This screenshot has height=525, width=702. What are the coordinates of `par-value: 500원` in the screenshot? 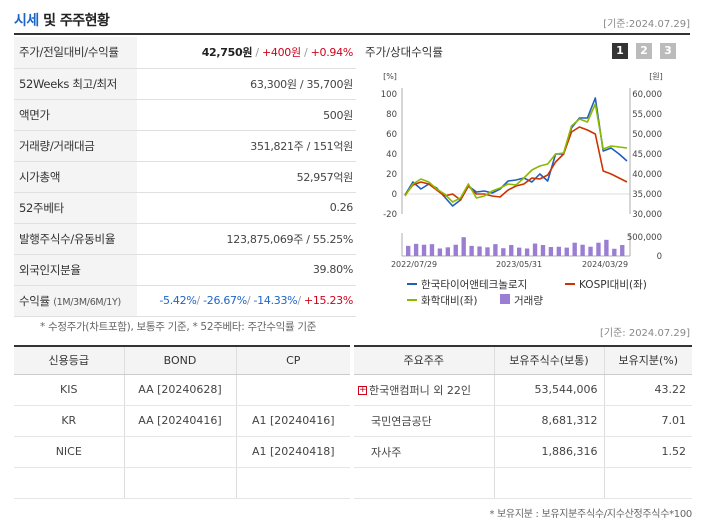 It's located at (246, 115).